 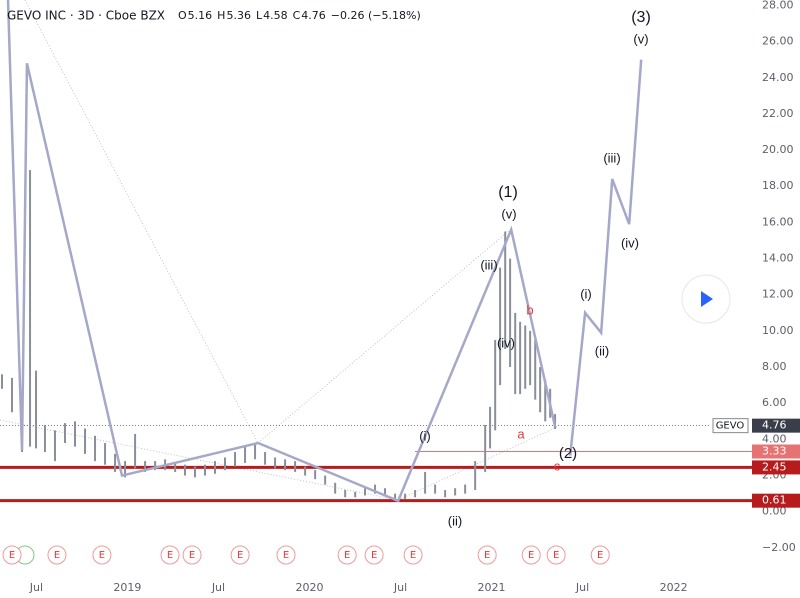 What do you see at coordinates (238, 15) in the screenshot?
I see `ohlc-value: 5.36` at bounding box center [238, 15].